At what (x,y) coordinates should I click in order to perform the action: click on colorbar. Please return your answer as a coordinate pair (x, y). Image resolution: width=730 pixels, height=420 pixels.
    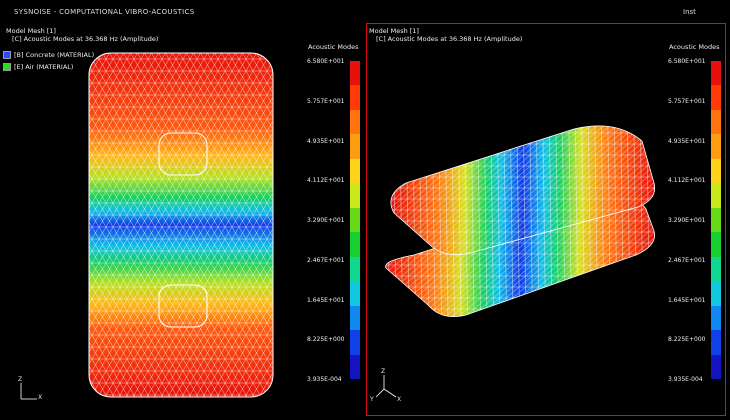
    Looking at the image, I should click on (355, 220).